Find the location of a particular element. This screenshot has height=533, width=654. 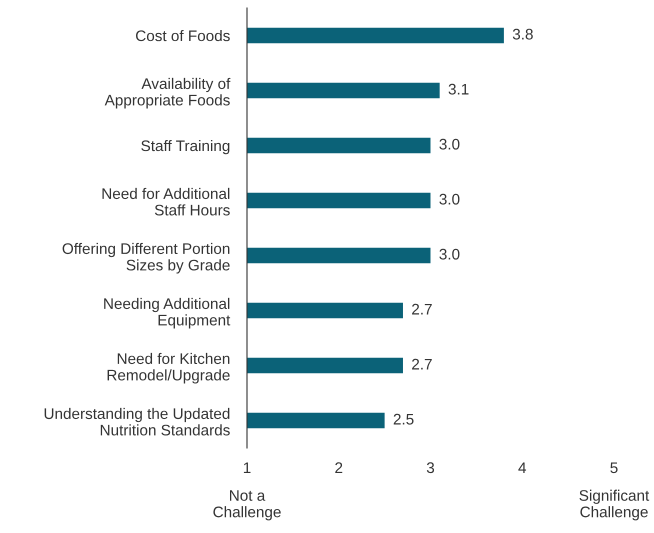

y-tick-label: Need for Kitchen Remodel/Upgrade is located at coordinates (169, 368).